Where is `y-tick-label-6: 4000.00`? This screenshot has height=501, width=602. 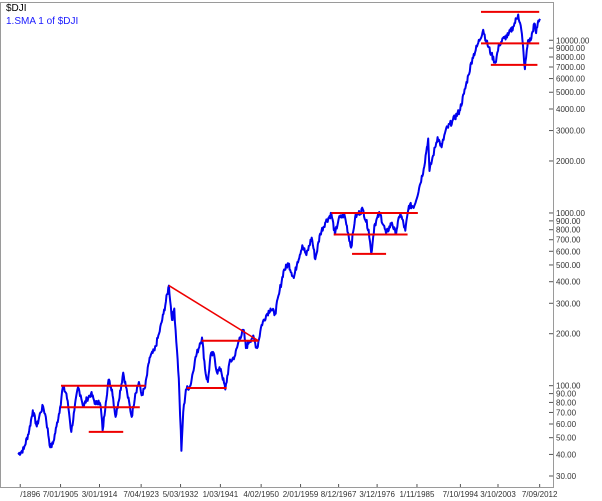
y-tick-label-6: 4000.00 is located at coordinates (570, 109).